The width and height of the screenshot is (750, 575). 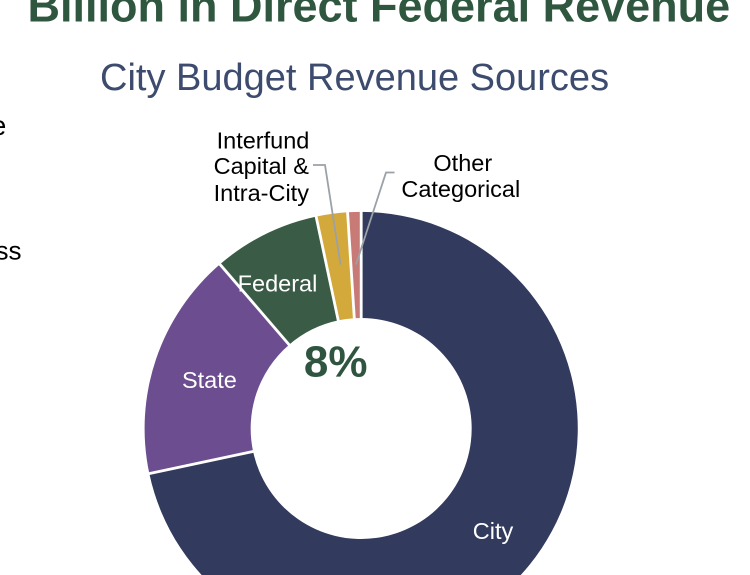 What do you see at coordinates (379, 16) in the screenshot?
I see `svg-text:Billion in Direct Federal Reve: Billion in Direct Federal Revenue` at bounding box center [379, 16].